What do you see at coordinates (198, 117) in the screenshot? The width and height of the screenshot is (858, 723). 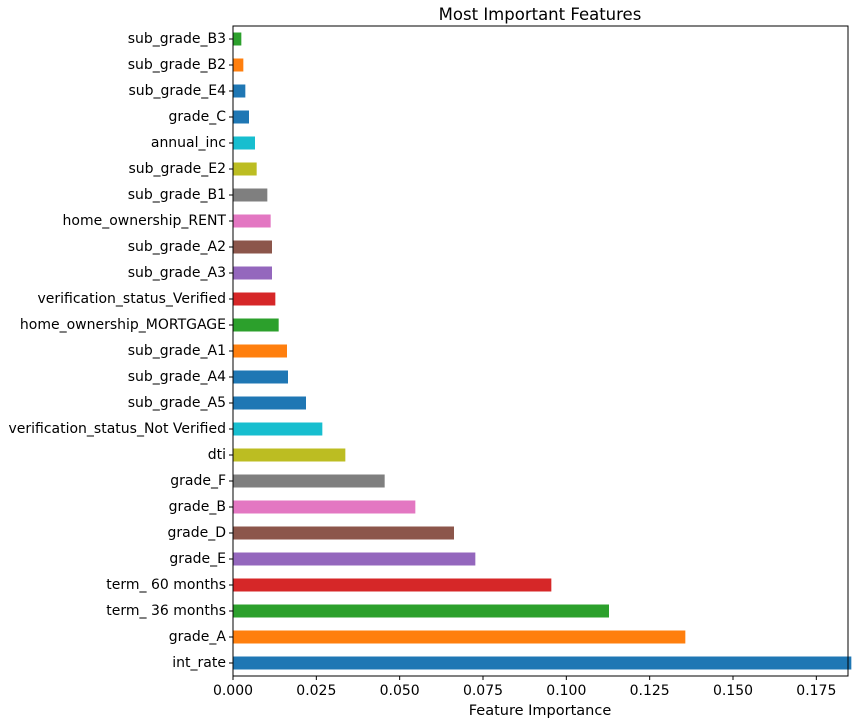 I see `y-tick-label: grade_C` at bounding box center [198, 117].